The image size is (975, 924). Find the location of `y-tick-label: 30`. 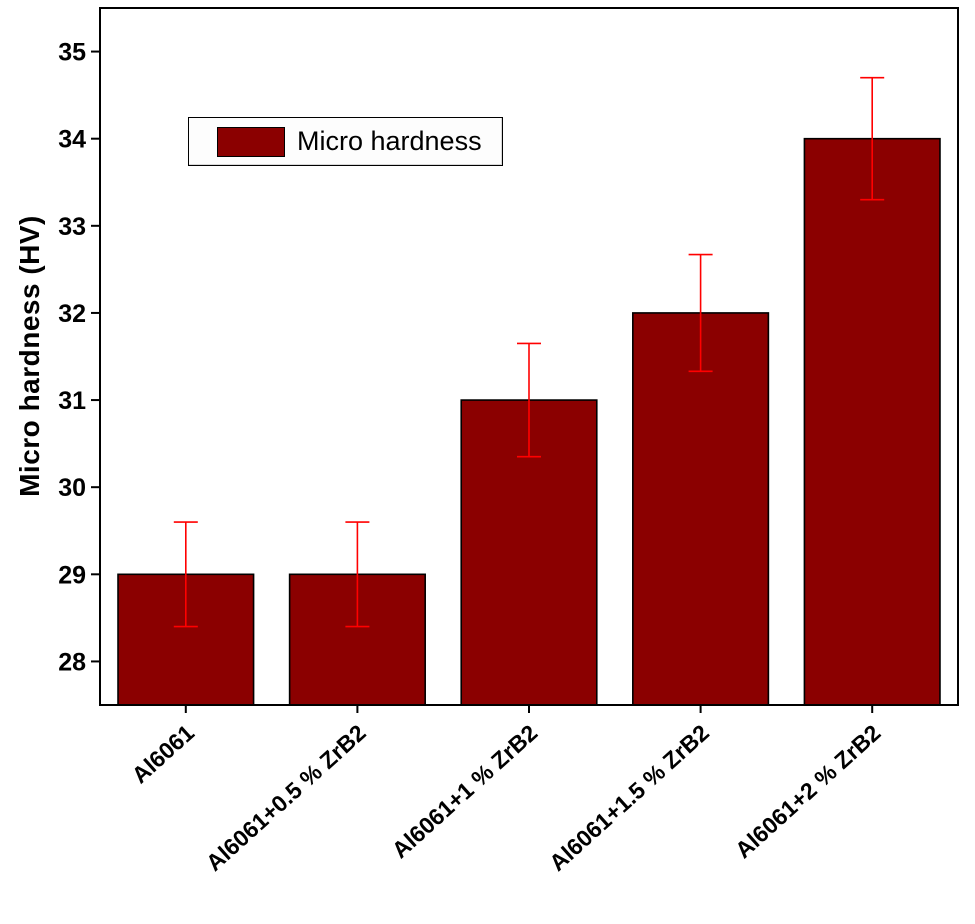

y-tick-label: 30 is located at coordinates (72, 488).